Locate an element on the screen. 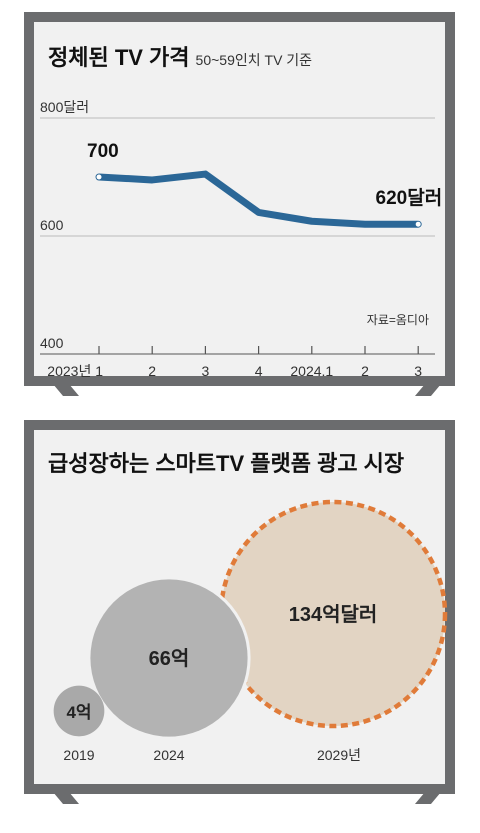  y-tick-label: 400 is located at coordinates (52, 343).